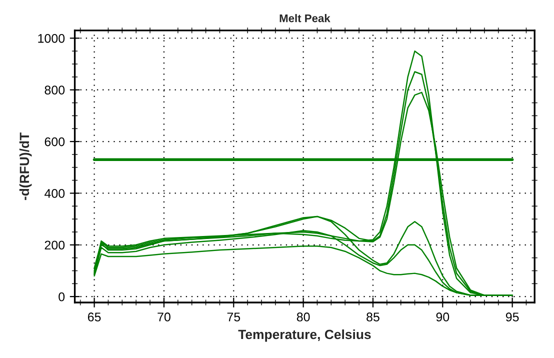 The image size is (554, 358). Describe the element at coordinates (304, 335) in the screenshot. I see `x-axis-title: Temperature, Celsius` at that location.